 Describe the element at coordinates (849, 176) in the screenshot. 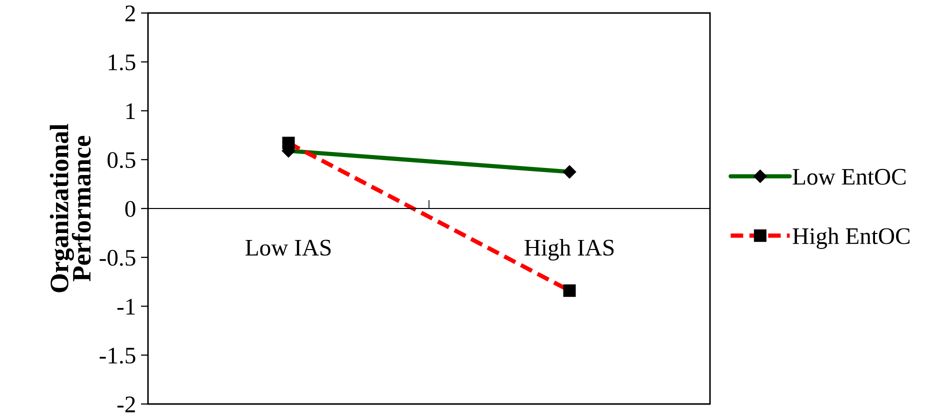

I see `legend-label: Low EntOC` at that location.